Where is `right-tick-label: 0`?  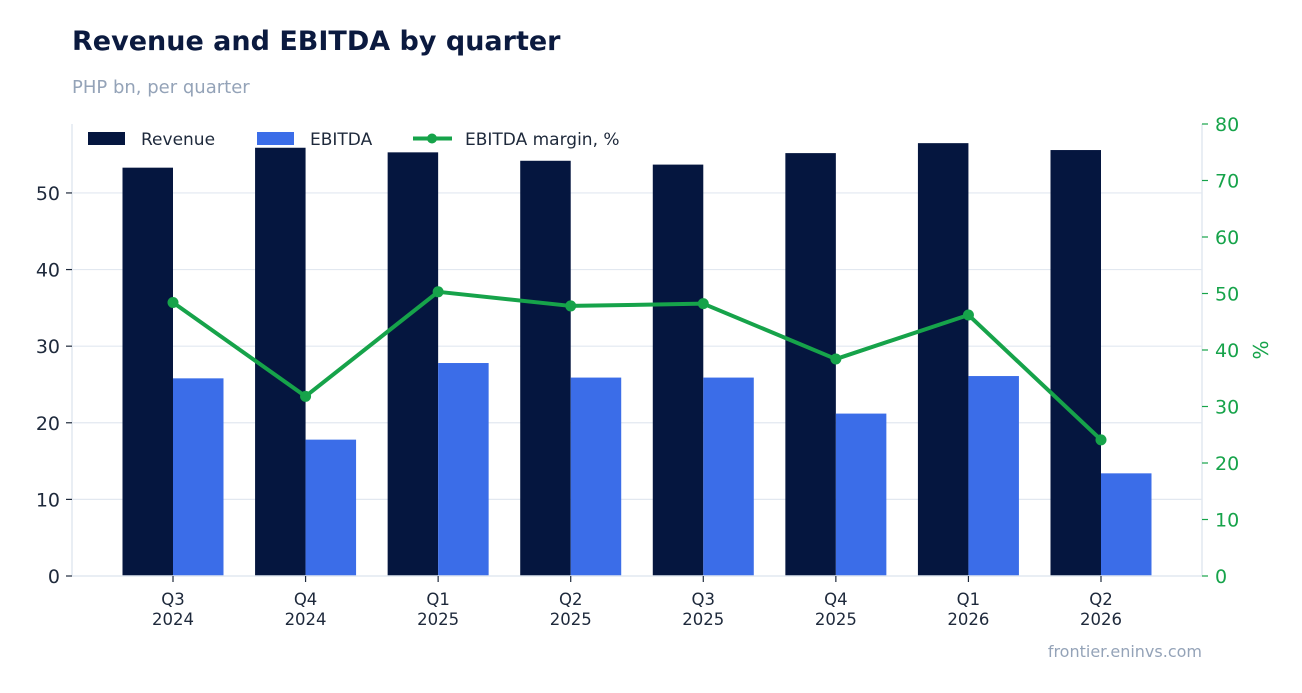
right-tick-label: 0 is located at coordinates (1221, 577).